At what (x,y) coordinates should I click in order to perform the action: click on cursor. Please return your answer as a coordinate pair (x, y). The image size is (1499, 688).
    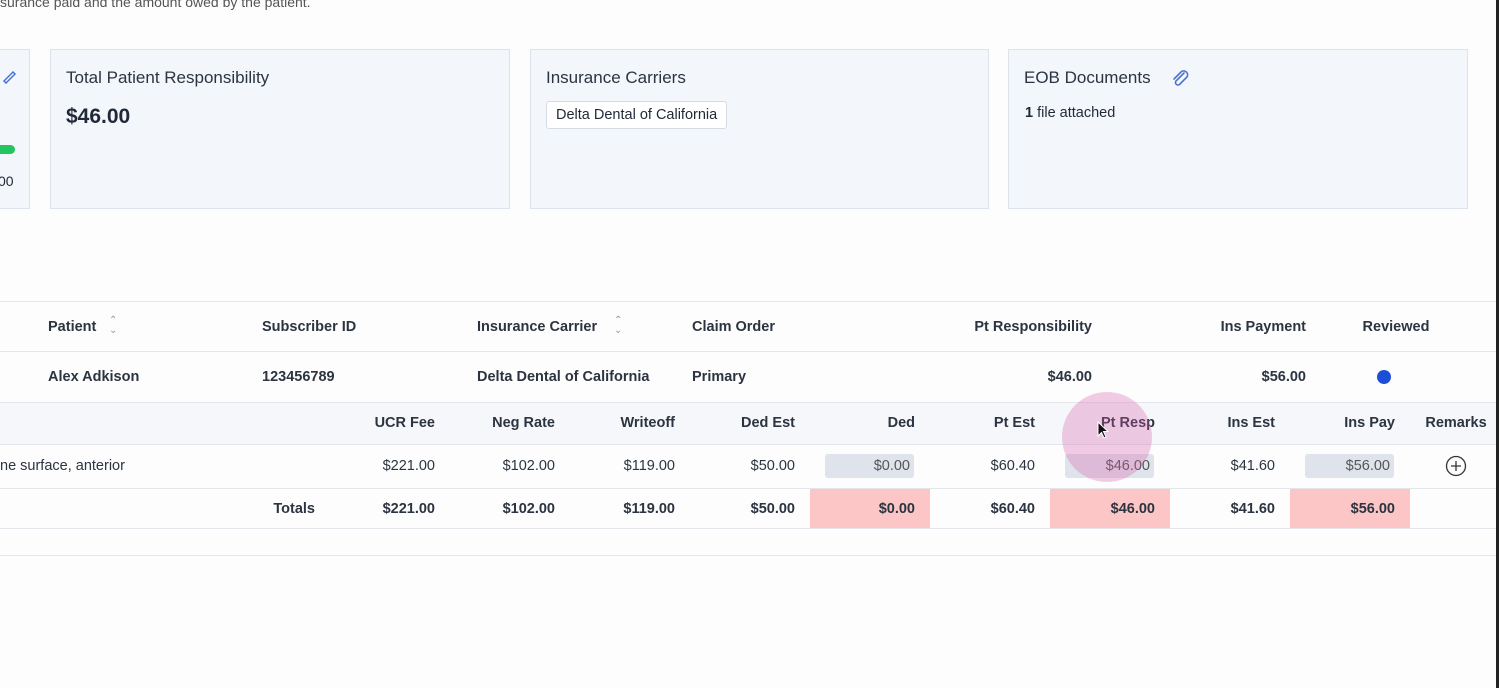
    Looking at the image, I should click on (1103, 430).